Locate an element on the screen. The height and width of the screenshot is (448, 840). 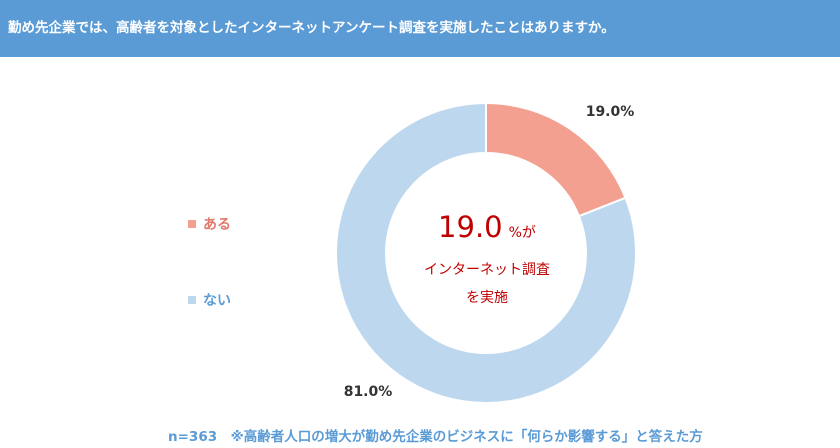
center-caption-line1: インターネット調査 is located at coordinates (487, 270).